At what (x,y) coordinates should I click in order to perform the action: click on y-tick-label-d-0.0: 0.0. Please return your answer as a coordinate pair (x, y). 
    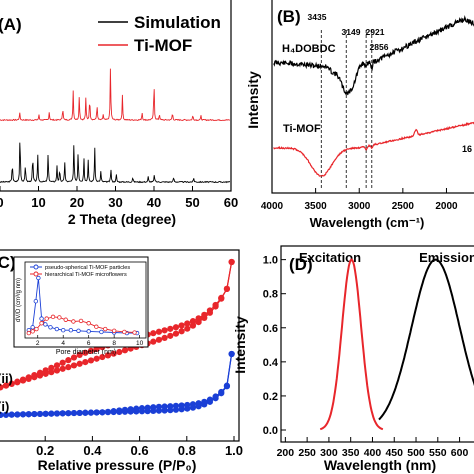
    Looking at the image, I should click on (270, 431).